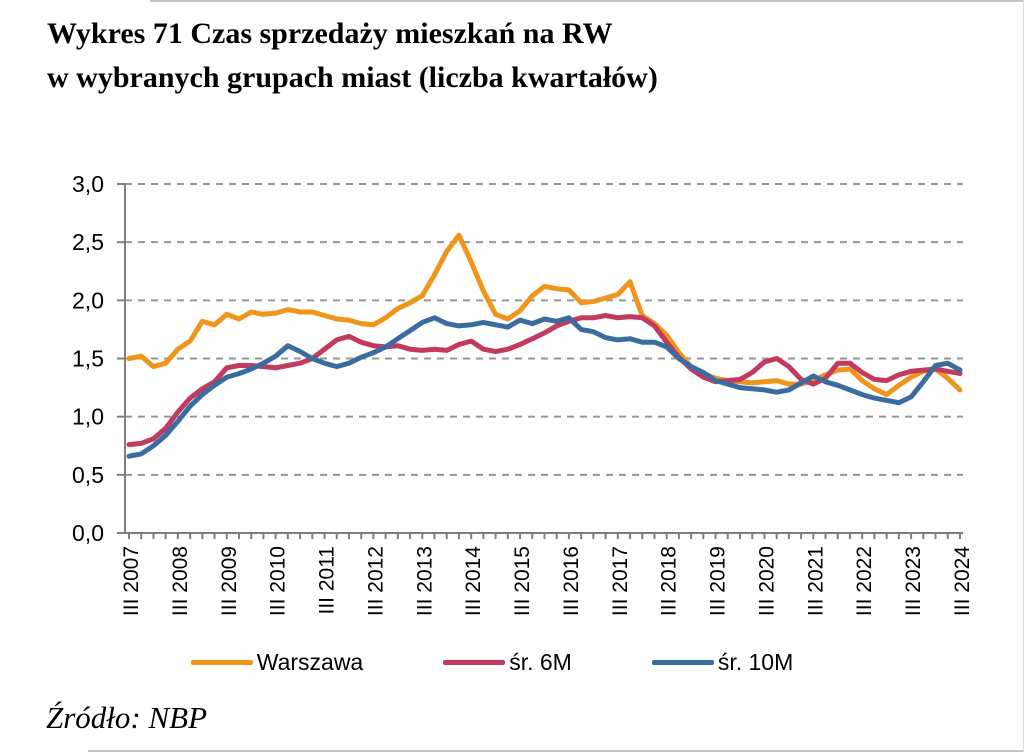 This screenshot has height=752, width=1024. What do you see at coordinates (474, 662) in the screenshot?
I see `sr-6m-line-swatch-icon` at bounding box center [474, 662].